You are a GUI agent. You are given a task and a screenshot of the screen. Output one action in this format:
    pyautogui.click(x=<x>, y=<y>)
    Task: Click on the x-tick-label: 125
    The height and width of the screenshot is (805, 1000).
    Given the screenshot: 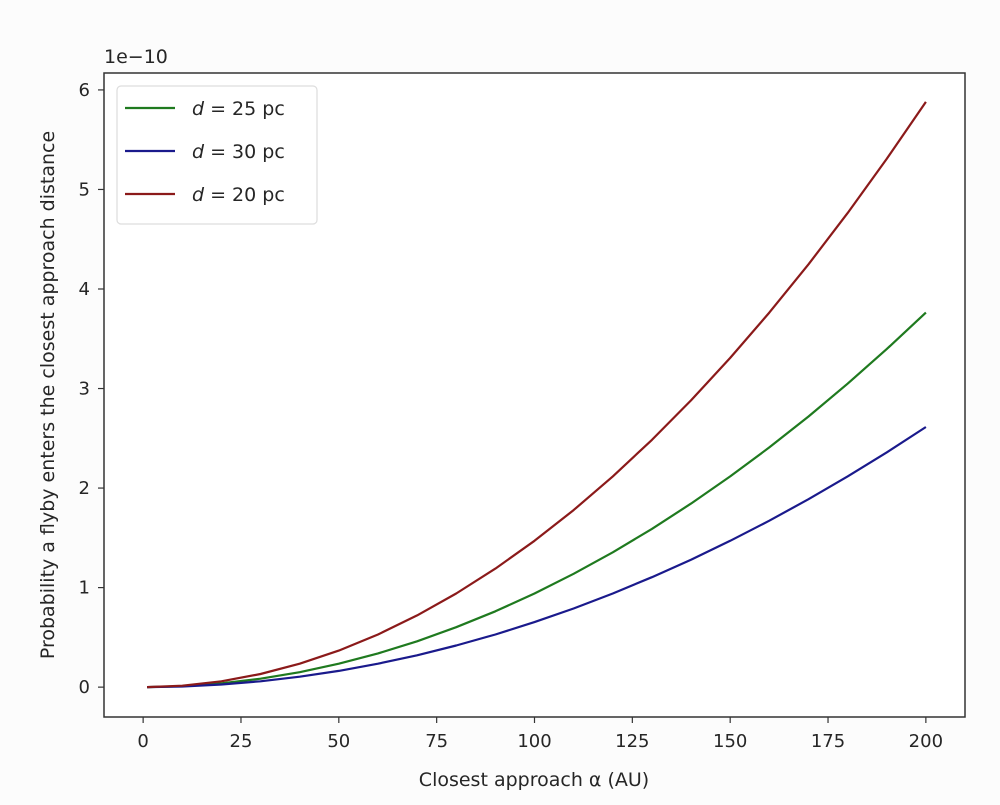 What is the action you would take?
    pyautogui.click(x=632, y=741)
    